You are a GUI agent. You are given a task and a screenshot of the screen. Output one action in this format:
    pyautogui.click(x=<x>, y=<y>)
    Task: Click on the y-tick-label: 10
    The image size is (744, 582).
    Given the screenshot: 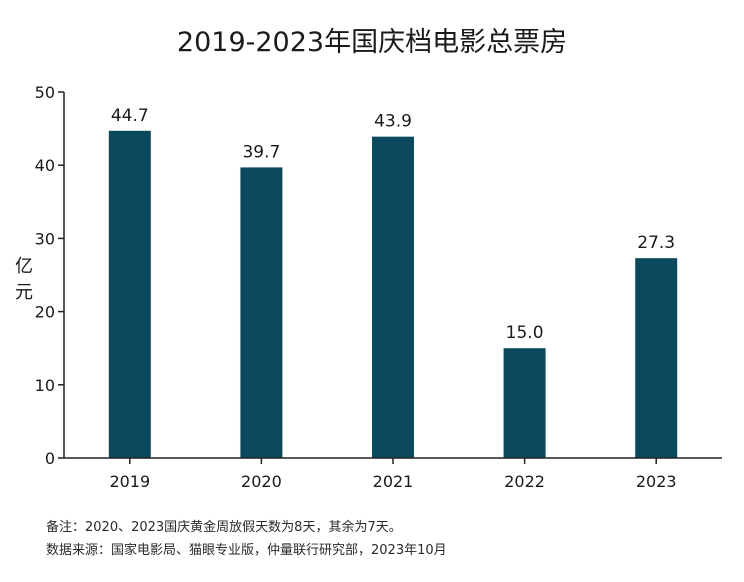 What is the action you would take?
    pyautogui.click(x=45, y=385)
    